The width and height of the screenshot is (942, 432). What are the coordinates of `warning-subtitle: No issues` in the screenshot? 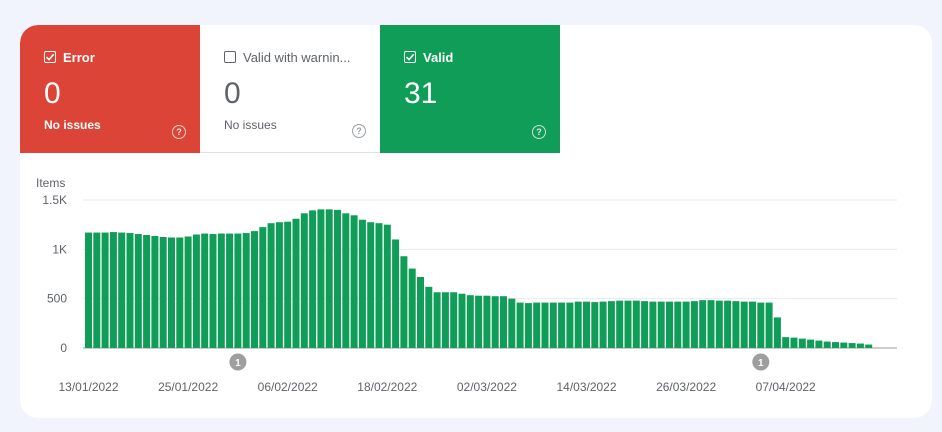 It's located at (250, 125).